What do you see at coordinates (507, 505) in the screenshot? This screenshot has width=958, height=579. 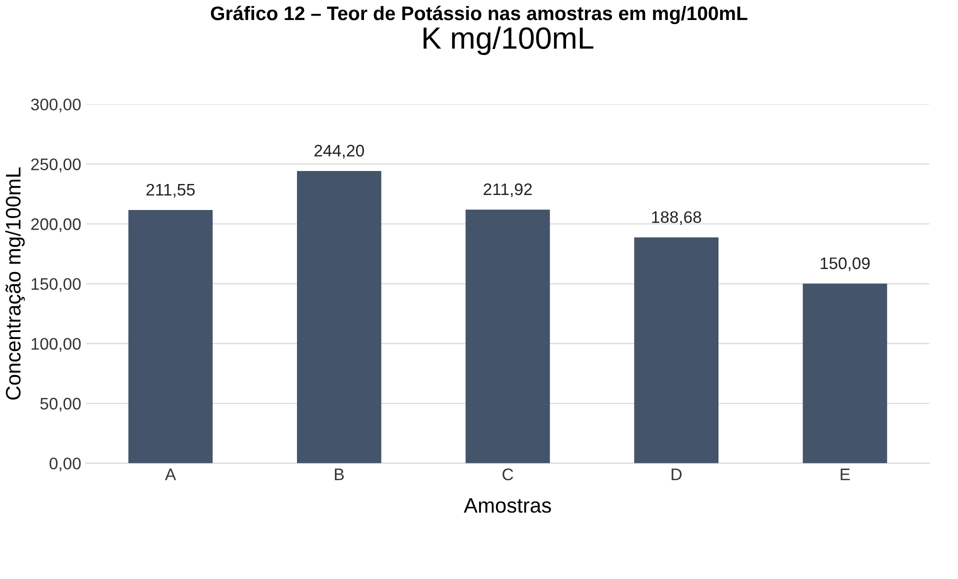 I see `x-axis-title: Amostras` at bounding box center [507, 505].